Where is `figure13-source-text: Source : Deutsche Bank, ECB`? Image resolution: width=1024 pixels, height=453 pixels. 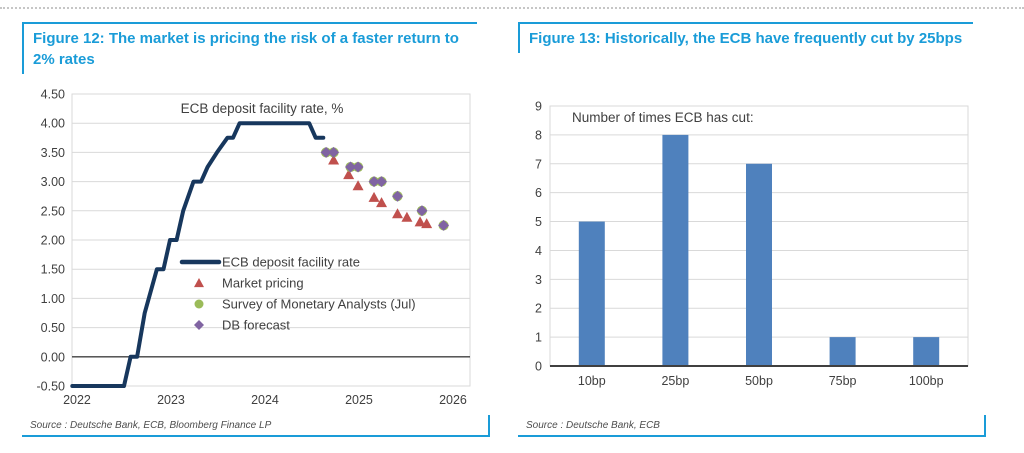 figure13-source-text: Source : Deutsche Bank, ECB is located at coordinates (593, 425).